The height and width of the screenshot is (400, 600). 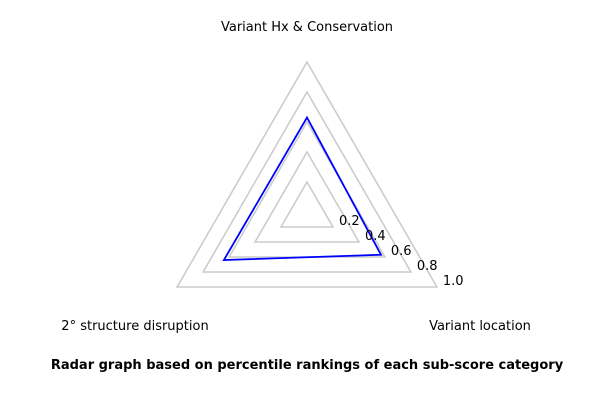 What do you see at coordinates (375, 236) in the screenshot?
I see `tick-label-1: 0.4` at bounding box center [375, 236].